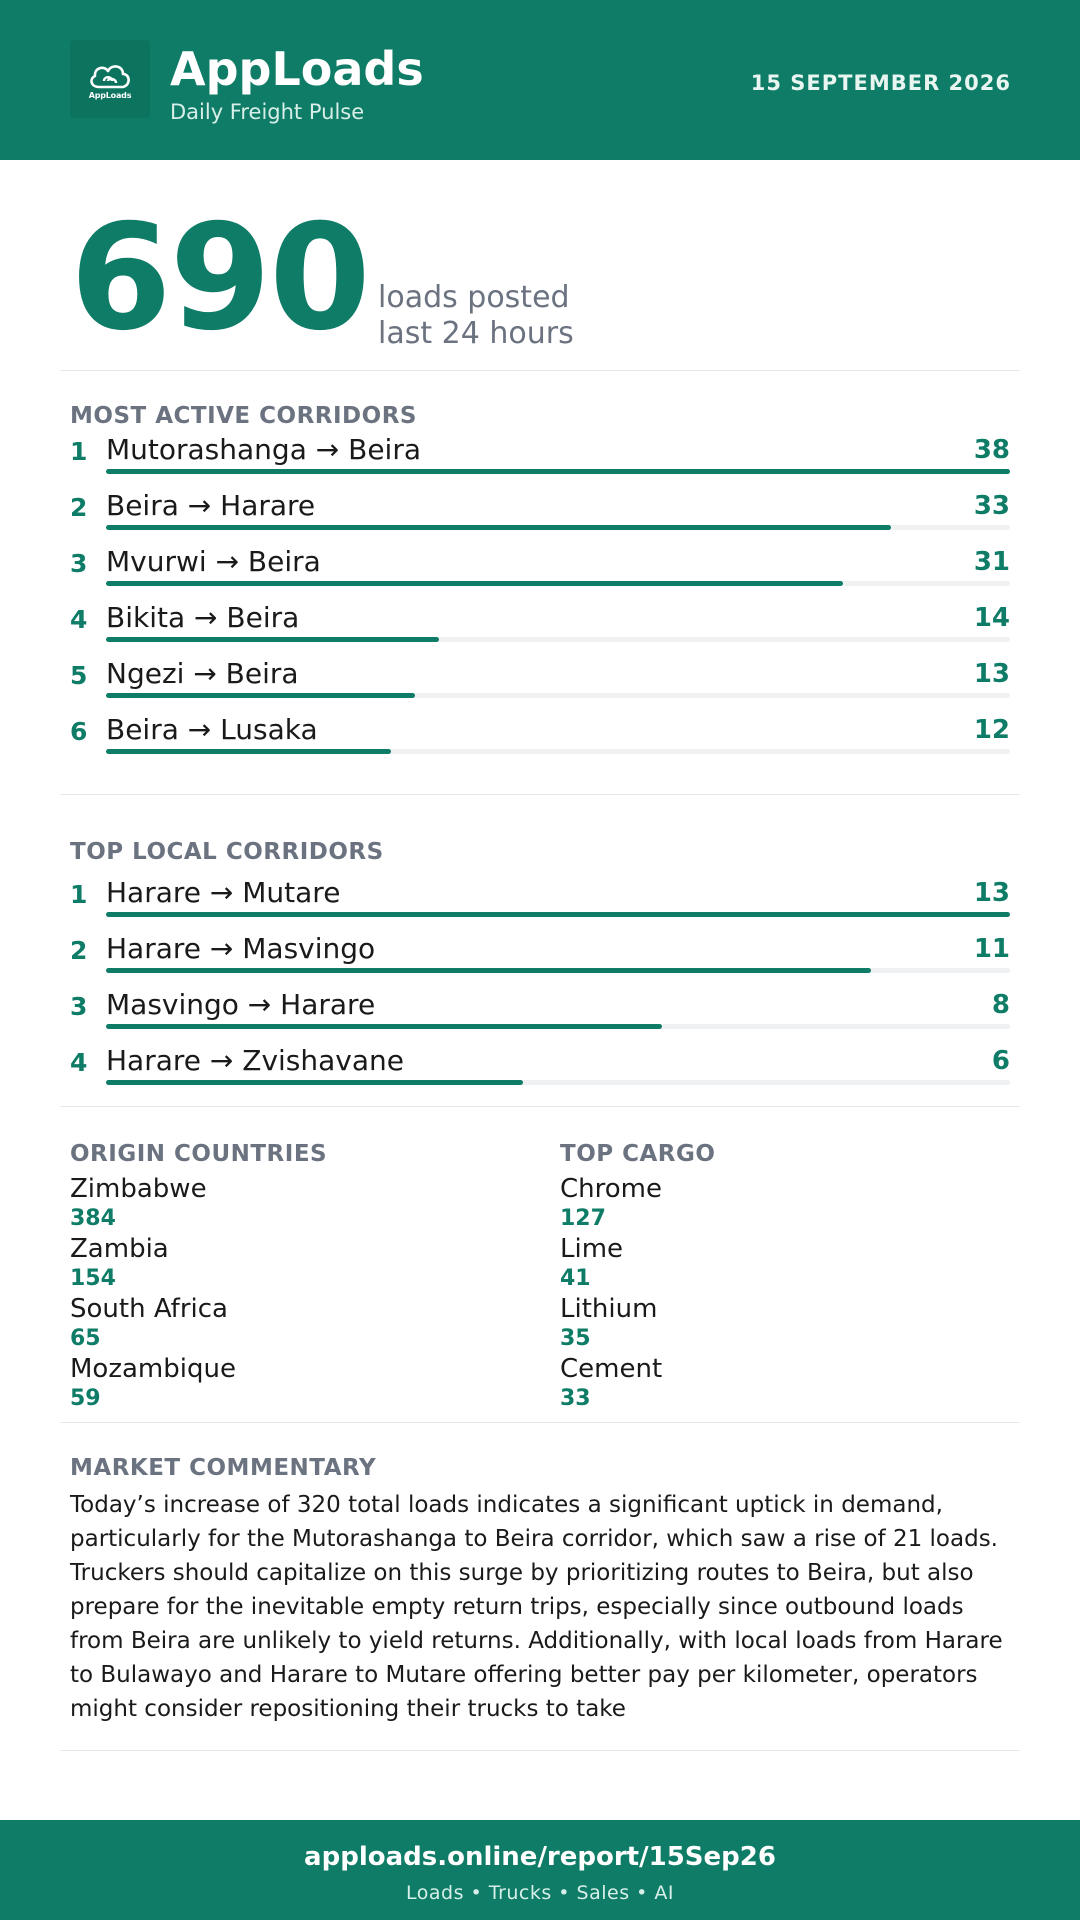  I want to click on corridor-route: Beira → Harare, so click(211, 505).